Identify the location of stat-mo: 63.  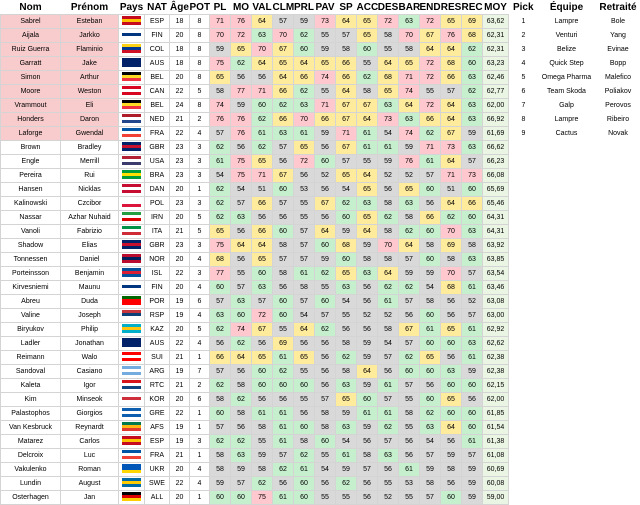
(241, 218).